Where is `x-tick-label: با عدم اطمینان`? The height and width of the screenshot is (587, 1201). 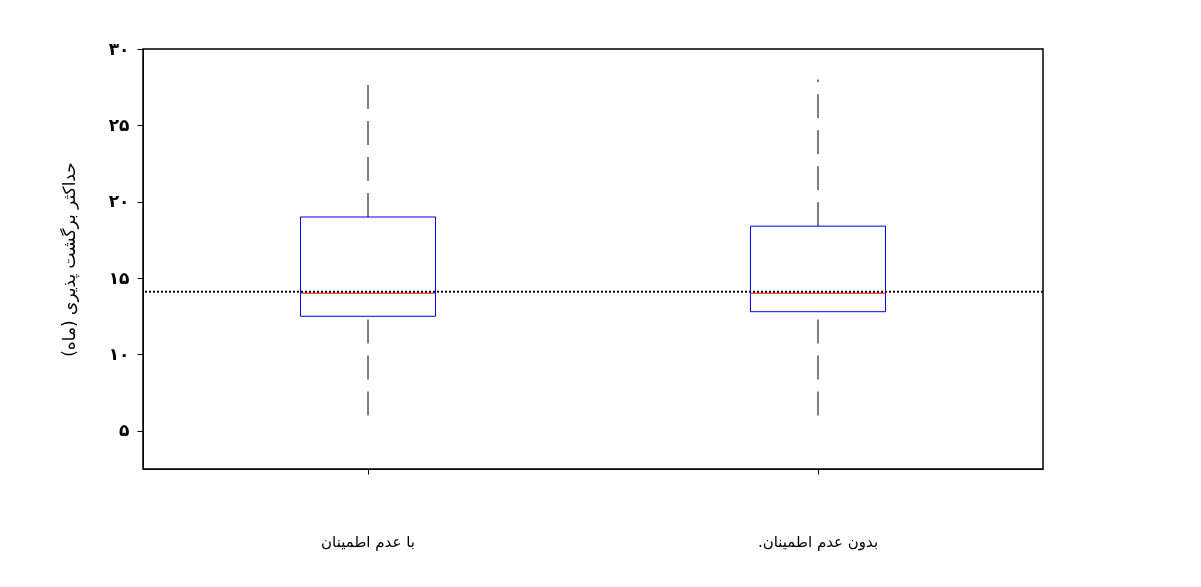 x-tick-label: با عدم اطمینان is located at coordinates (368, 541).